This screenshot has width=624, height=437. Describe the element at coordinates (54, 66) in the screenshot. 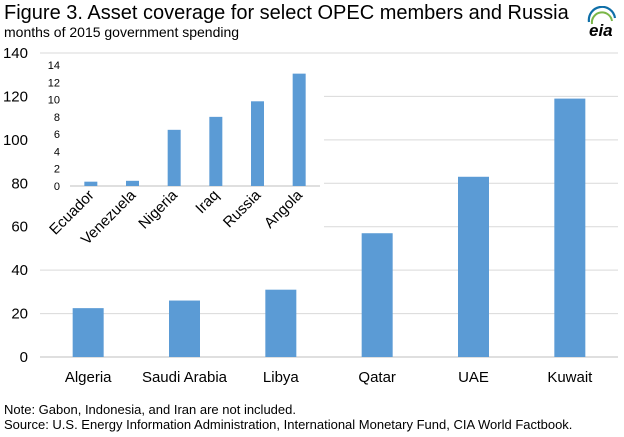

I see `inset-y-tick-label: 14` at that location.